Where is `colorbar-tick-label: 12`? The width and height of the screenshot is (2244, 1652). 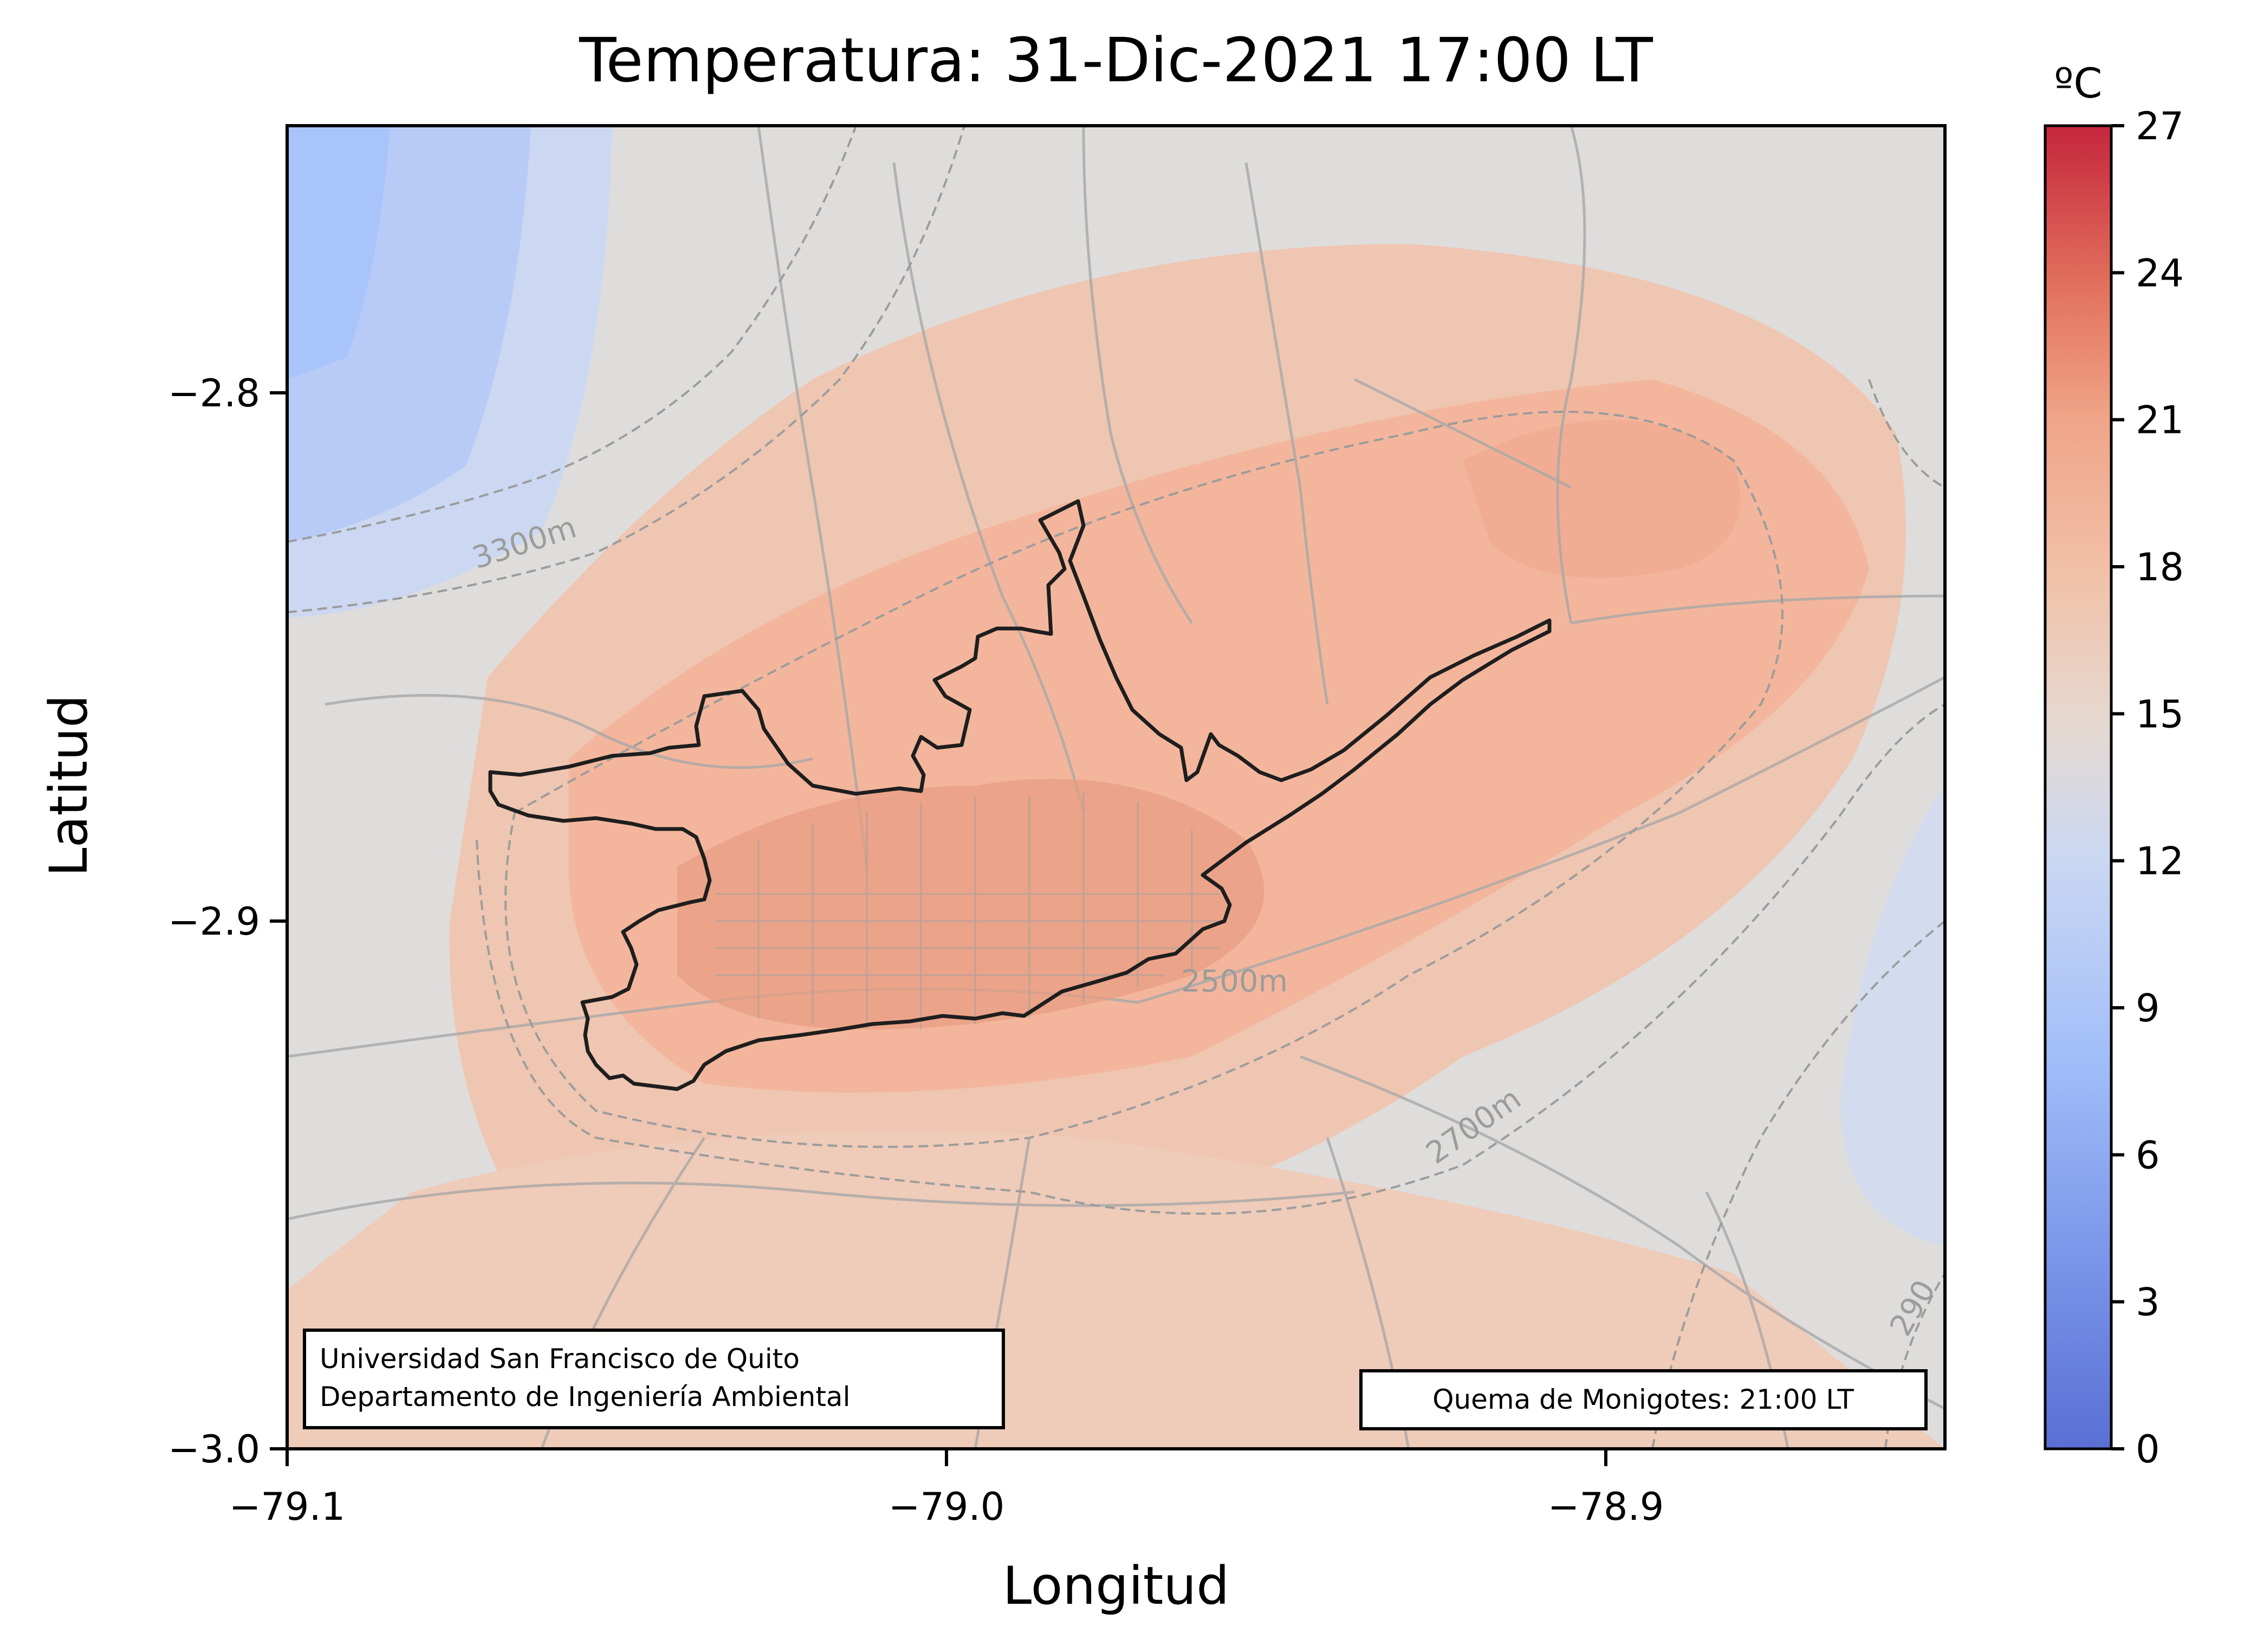 colorbar-tick-label: 12 is located at coordinates (2160, 861).